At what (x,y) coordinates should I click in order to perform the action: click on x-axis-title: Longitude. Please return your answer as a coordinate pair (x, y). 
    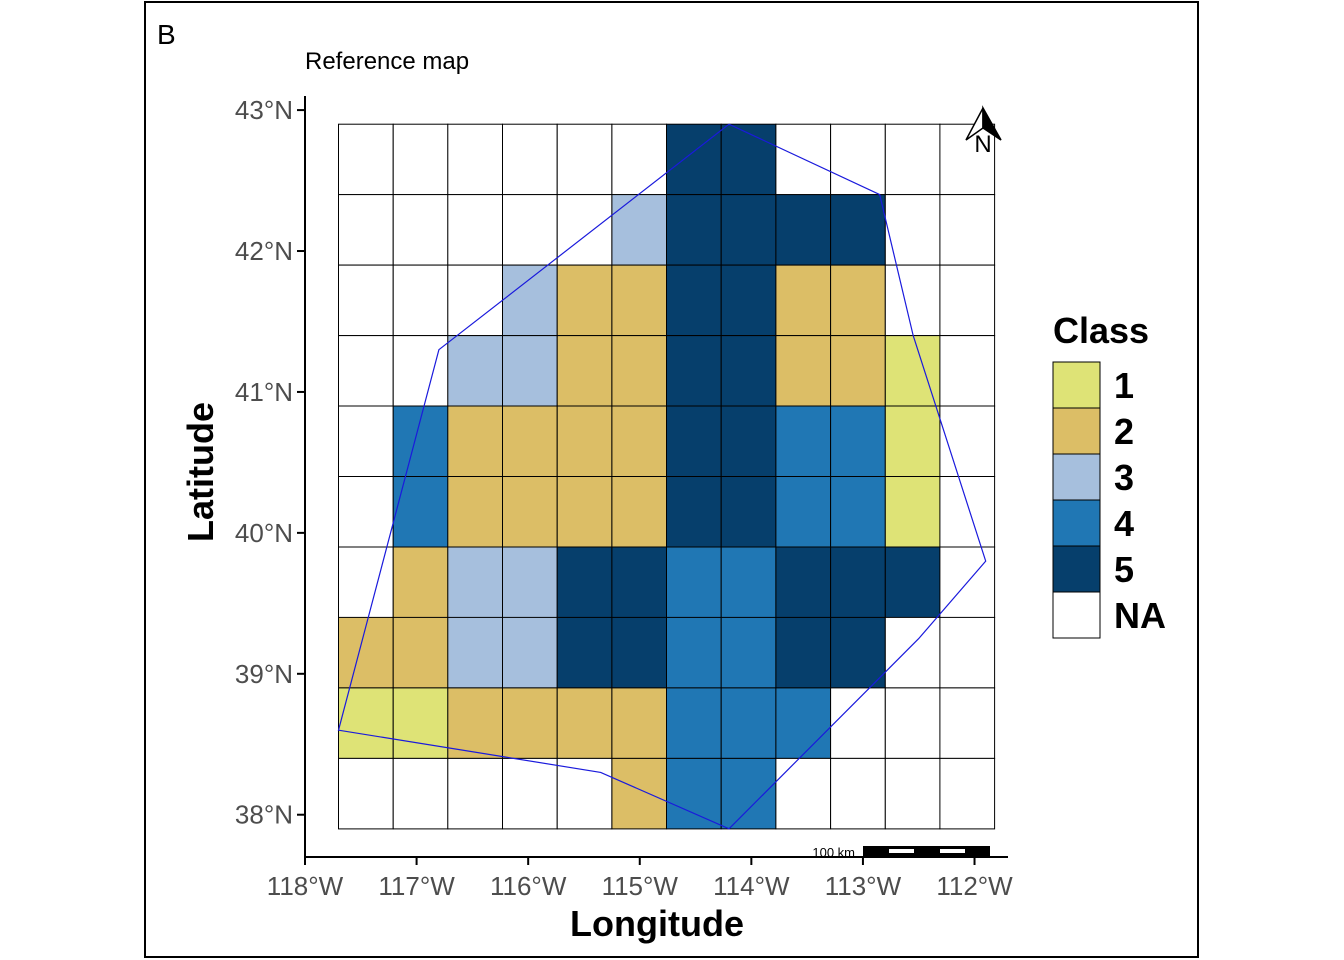
    Looking at the image, I should click on (657, 923).